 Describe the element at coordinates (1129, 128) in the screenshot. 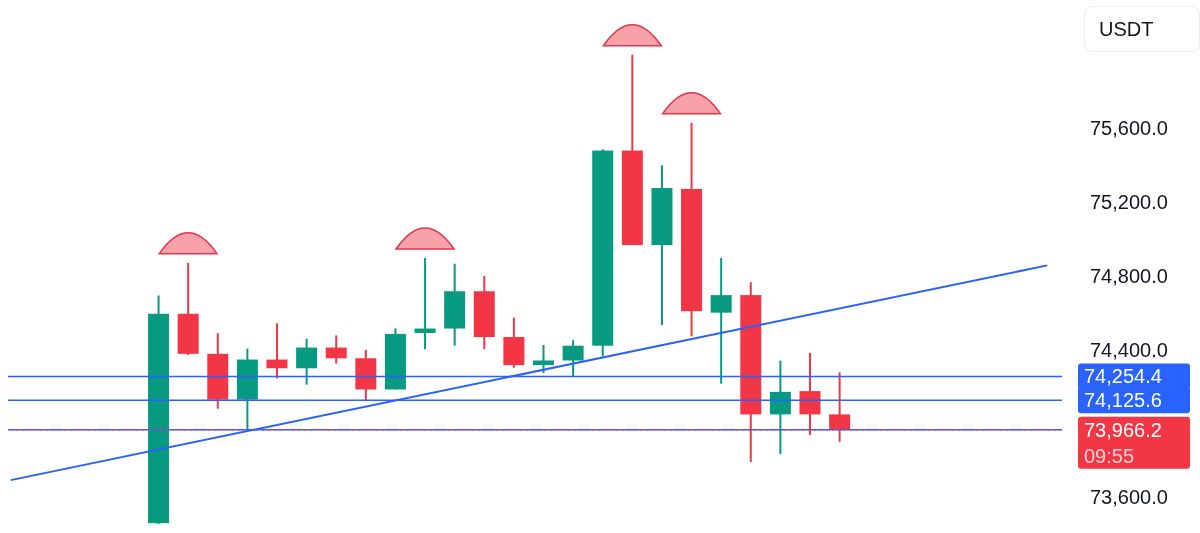

I see `y-tick-label: 75,600.0` at that location.